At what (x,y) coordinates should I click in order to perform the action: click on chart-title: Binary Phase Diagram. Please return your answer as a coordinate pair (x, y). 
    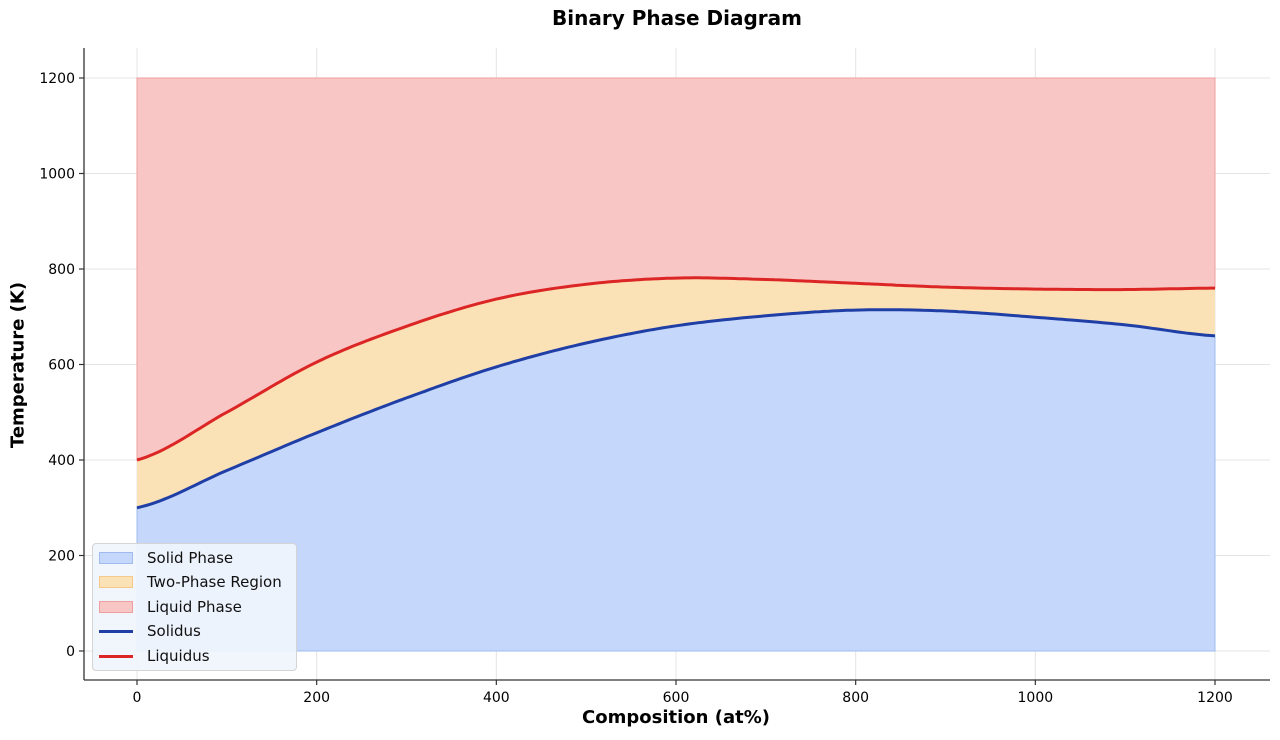
    Looking at the image, I should click on (677, 18).